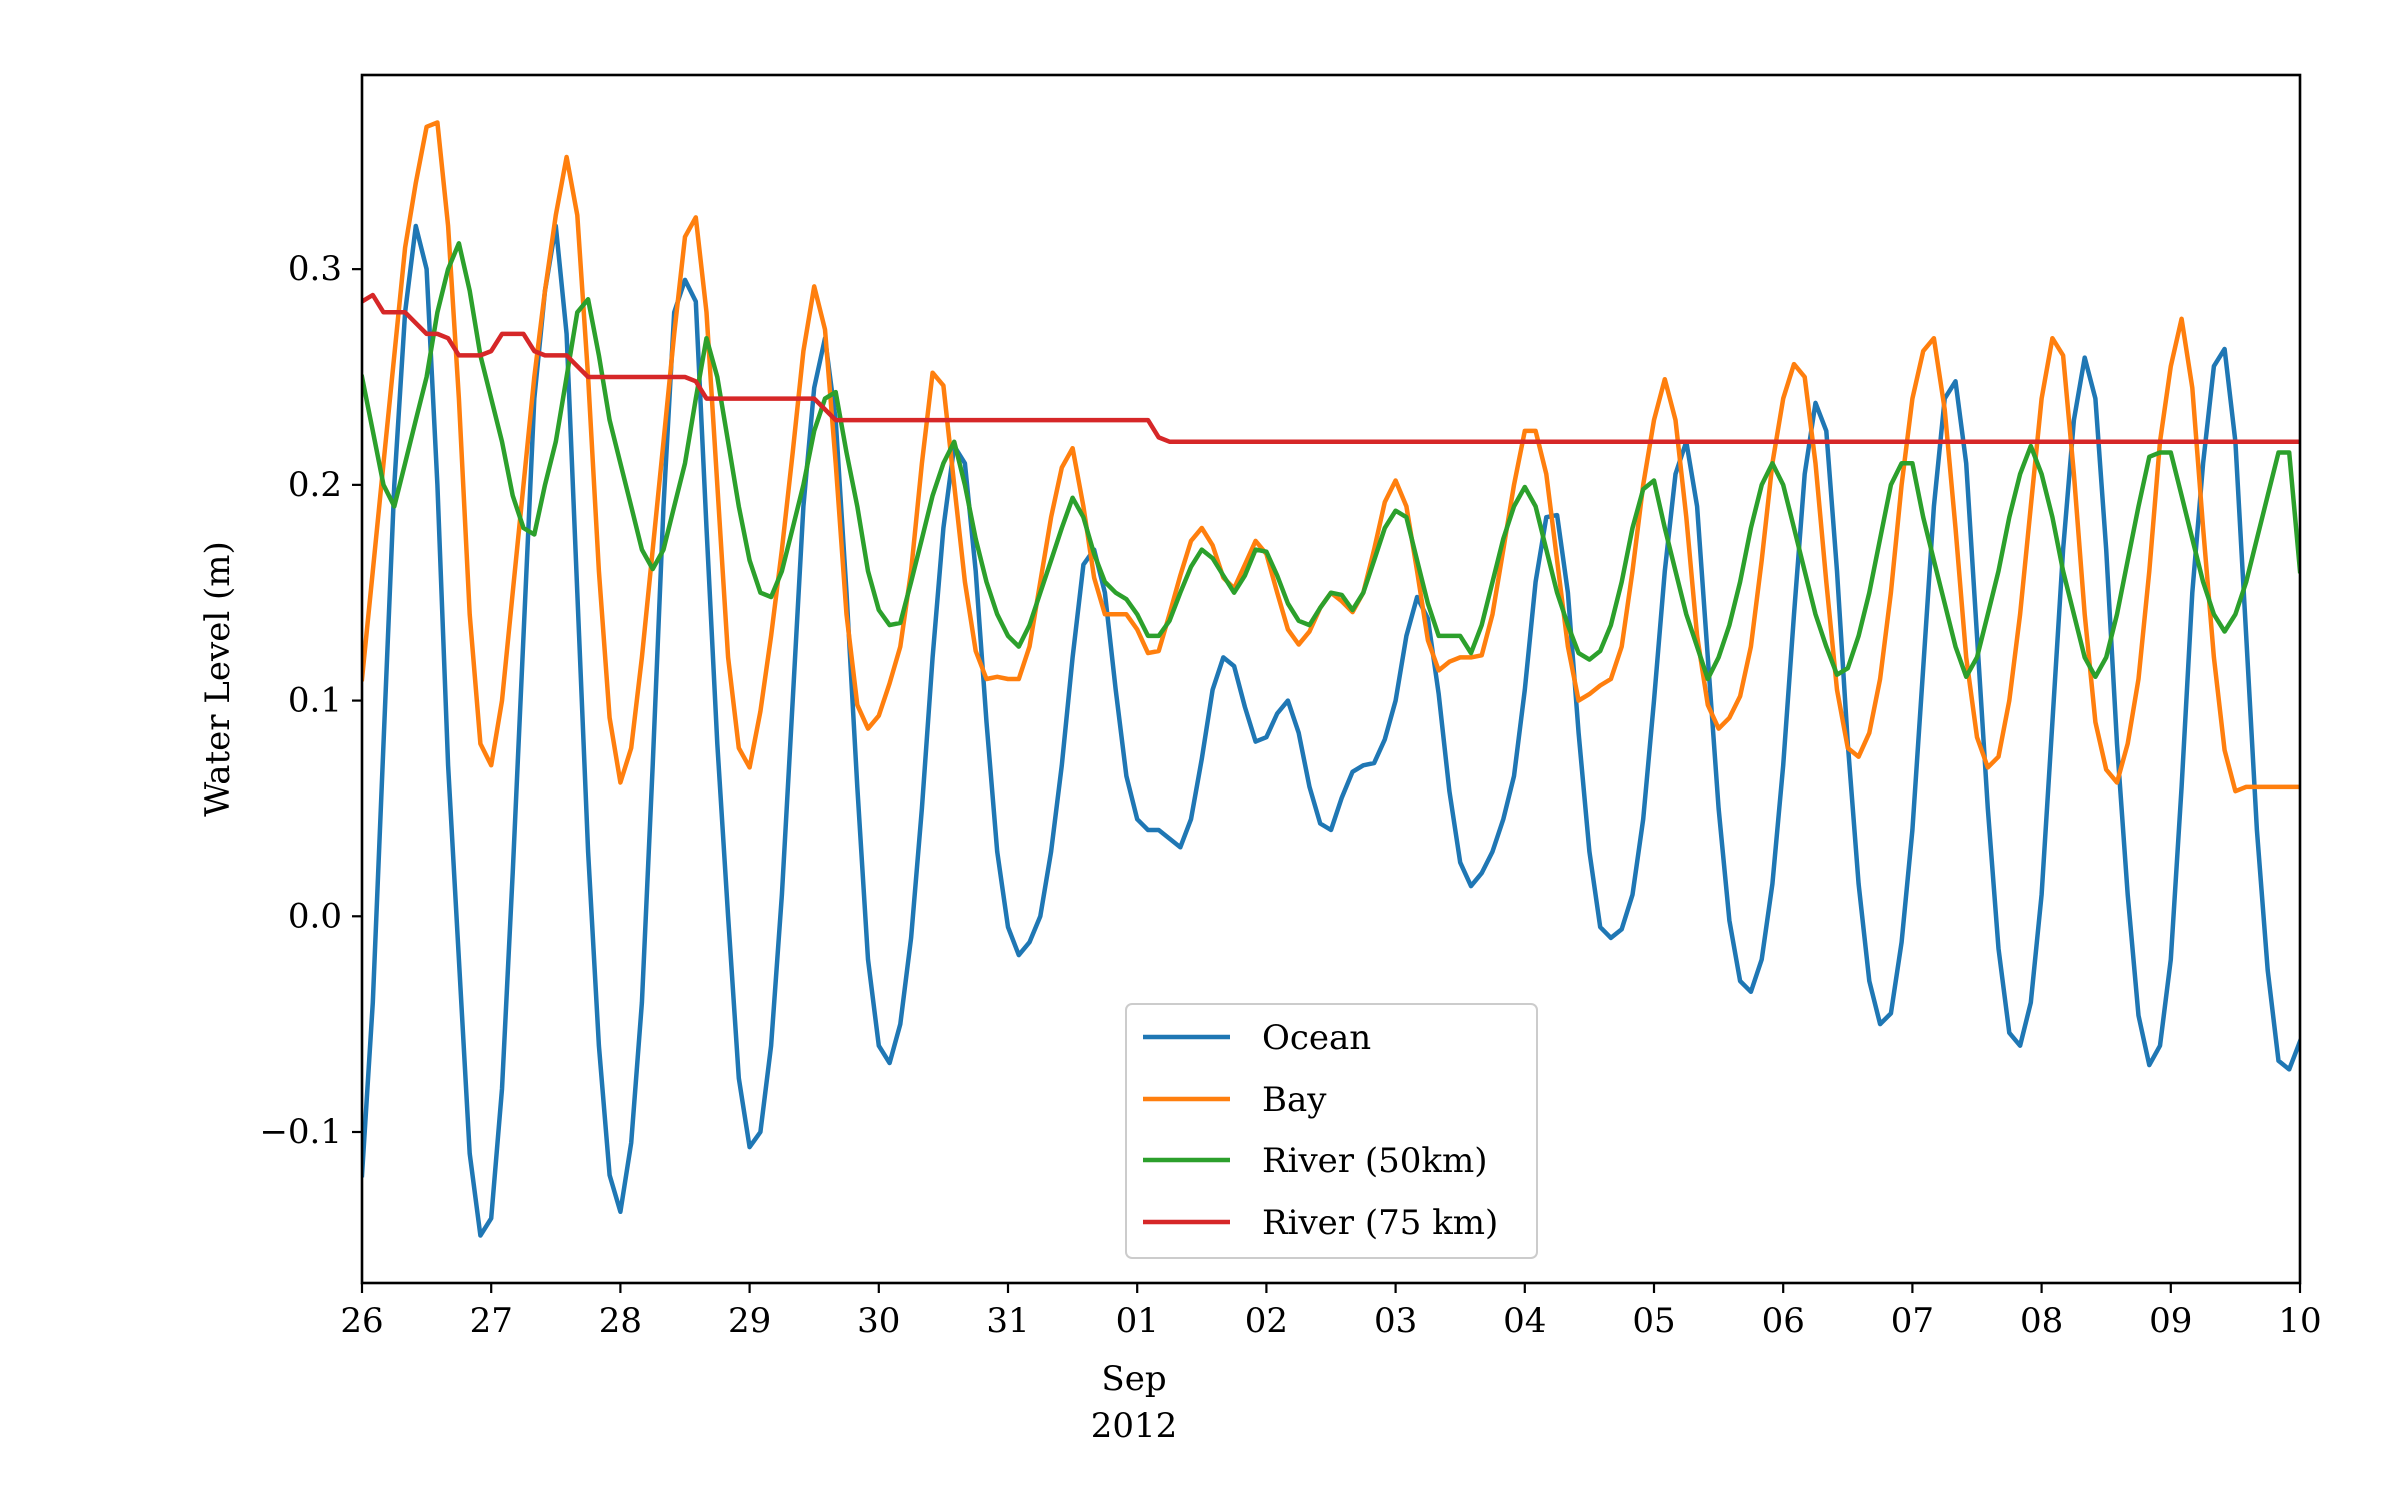 The height and width of the screenshot is (1500, 2400). Describe the element at coordinates (1331, 1312) in the screenshot. I see `x-axis: 26 27 28 29 30 31 01 02 03 04 05 06 07 08 09 10` at that location.